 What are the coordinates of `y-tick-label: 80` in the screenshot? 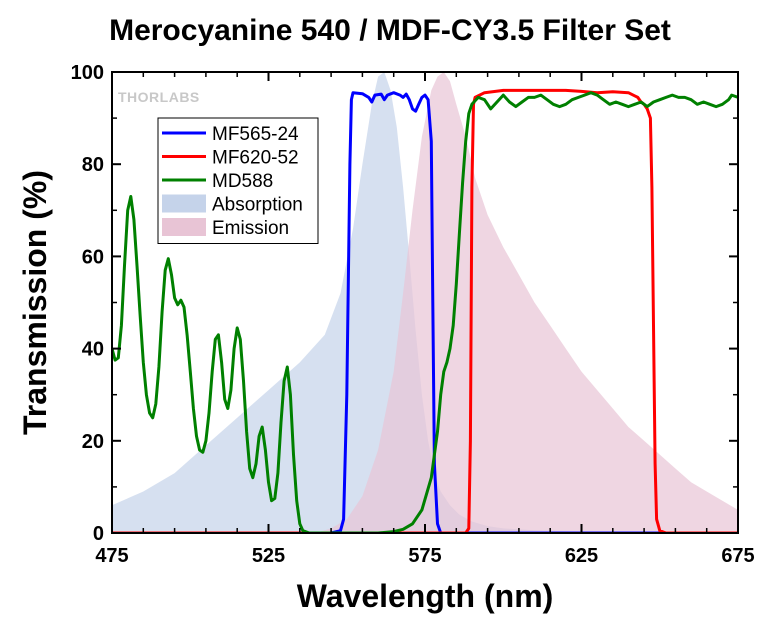 It's located at (93, 165).